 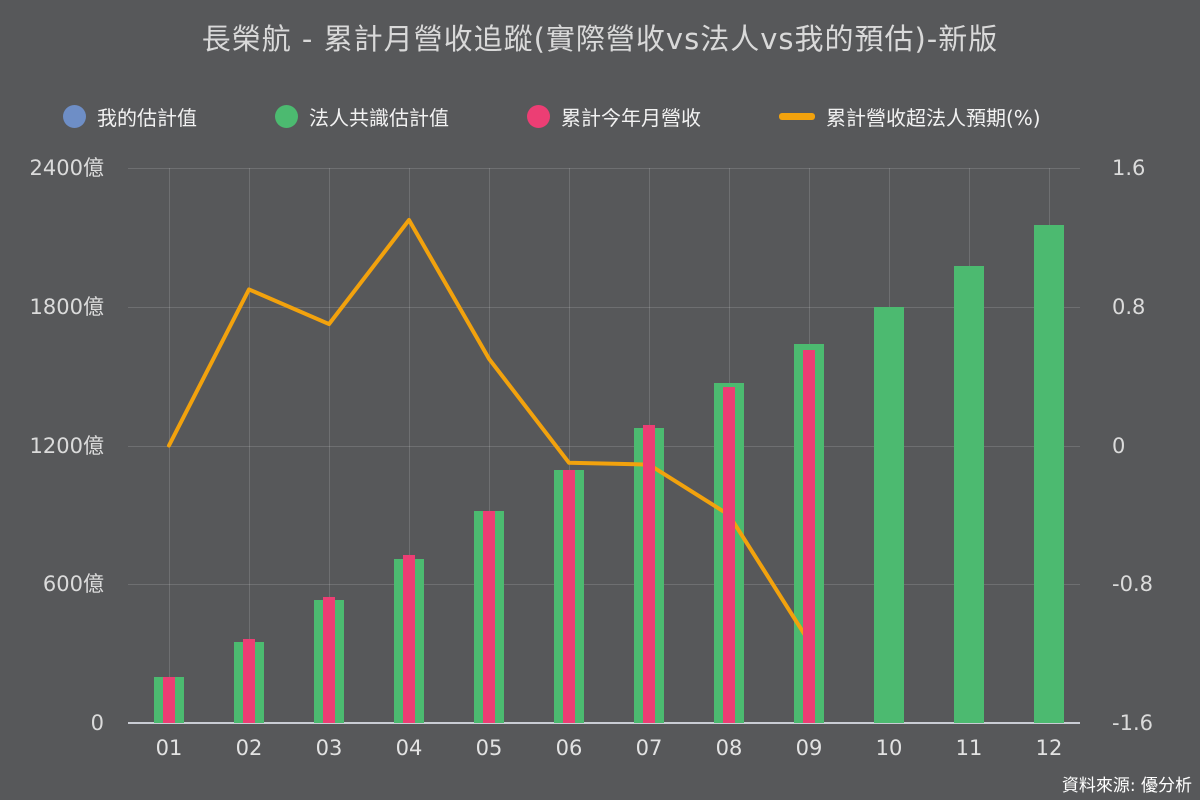 I want to click on source-note: 資料來源: 優分析, so click(x=1126, y=786).